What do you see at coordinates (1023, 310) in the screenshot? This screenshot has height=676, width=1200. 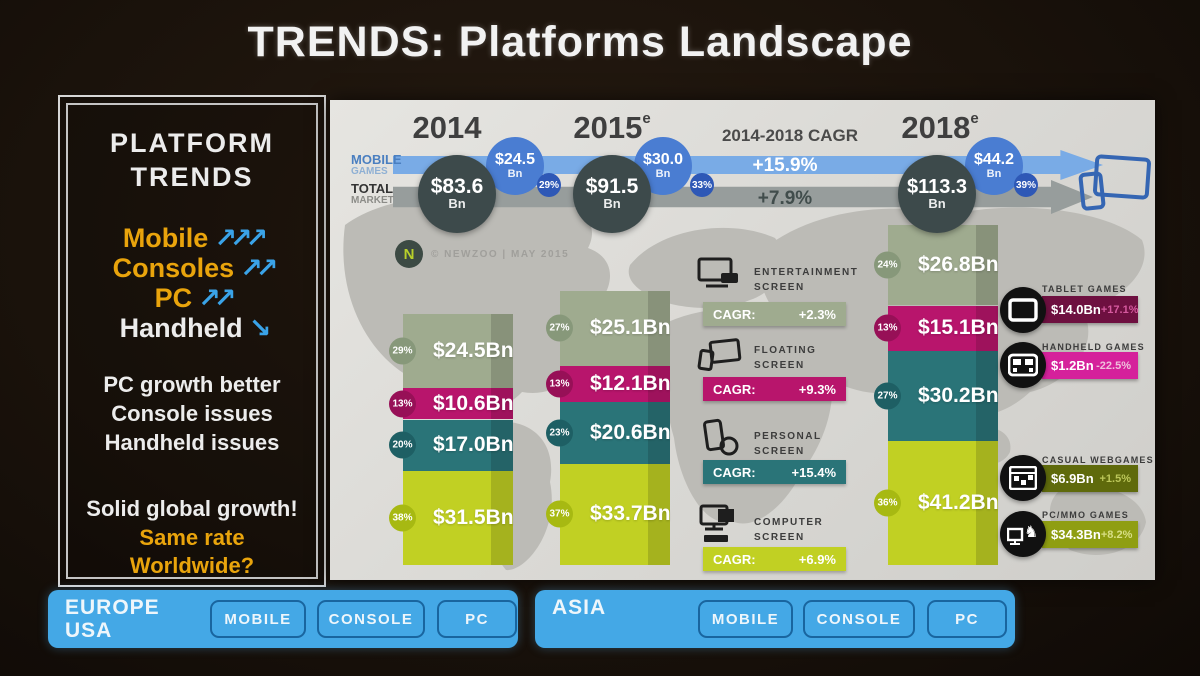 I see `tablet-games-icon` at bounding box center [1023, 310].